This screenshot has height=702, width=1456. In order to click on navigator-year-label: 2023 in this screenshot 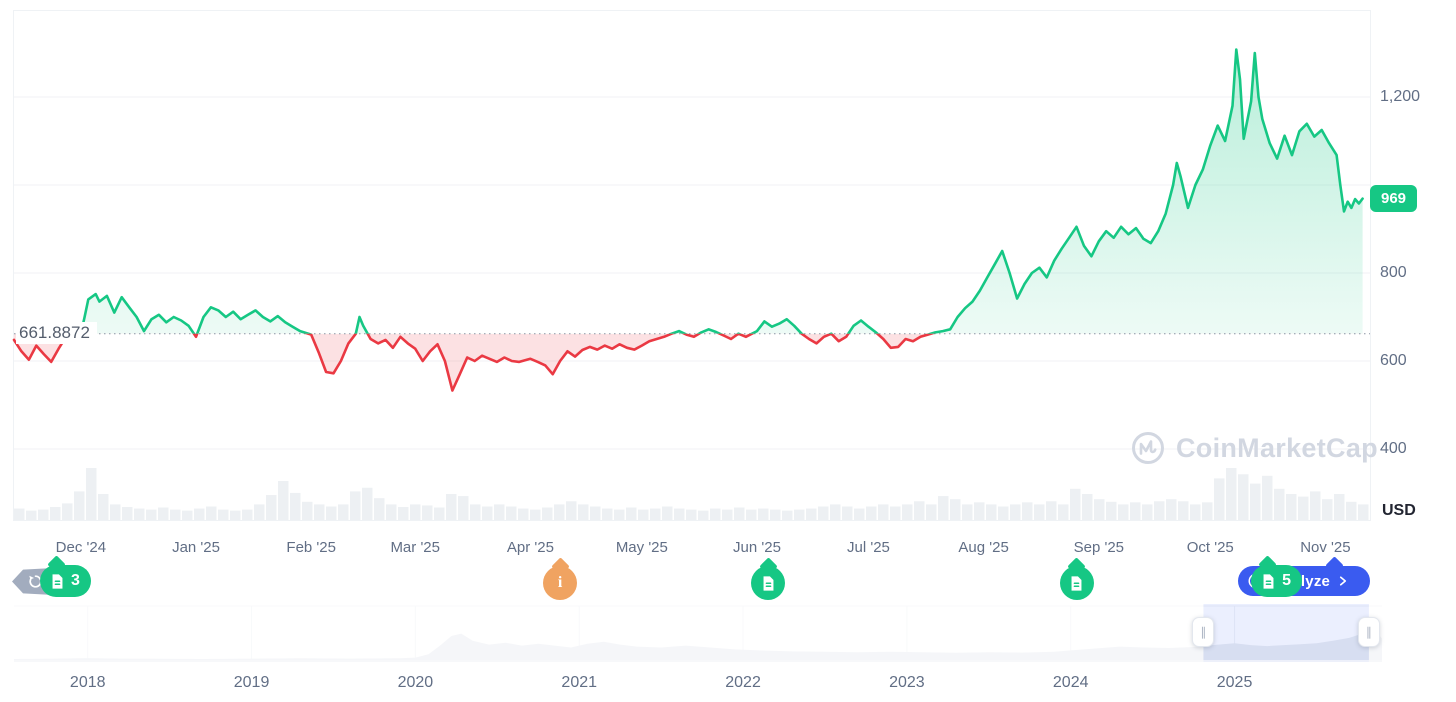, I will do `click(907, 682)`.